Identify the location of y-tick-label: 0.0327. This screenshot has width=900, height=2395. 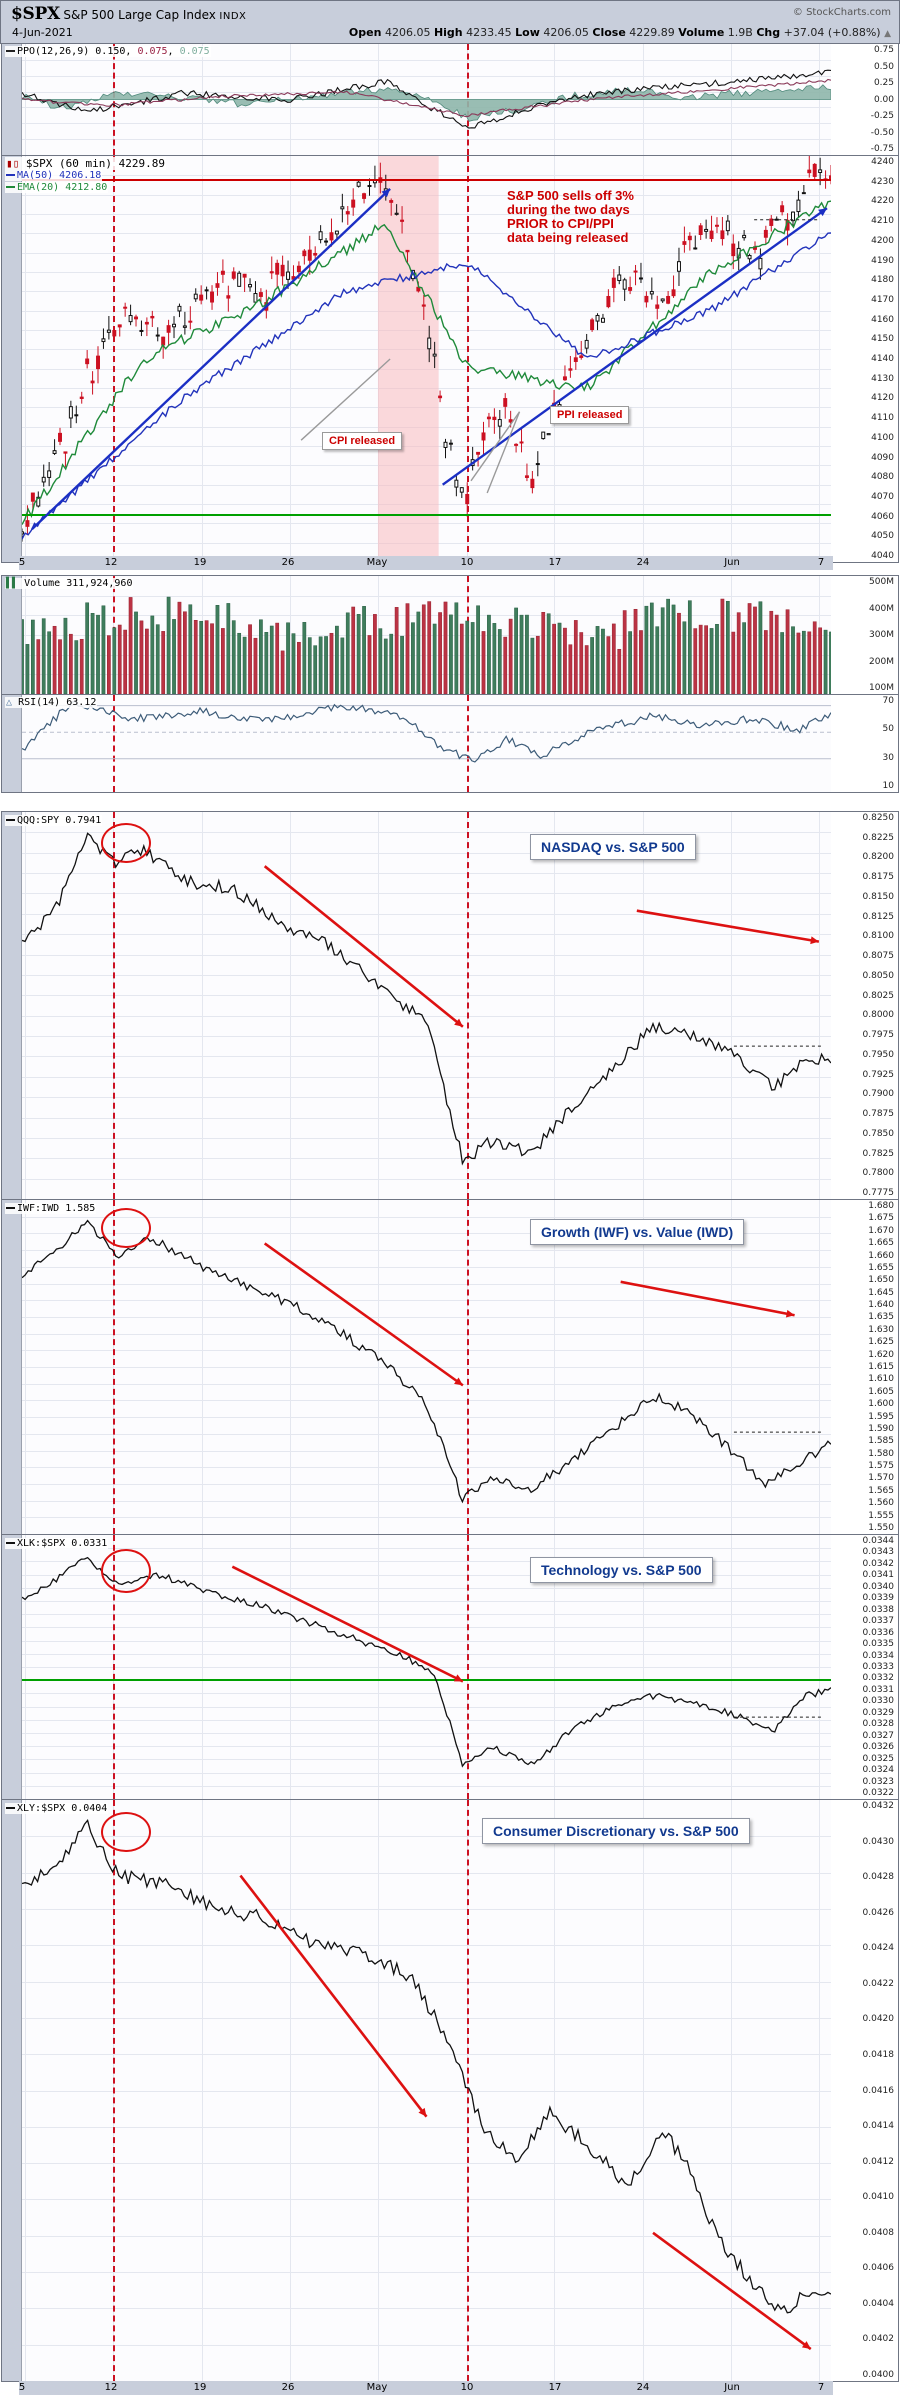
(878, 1735).